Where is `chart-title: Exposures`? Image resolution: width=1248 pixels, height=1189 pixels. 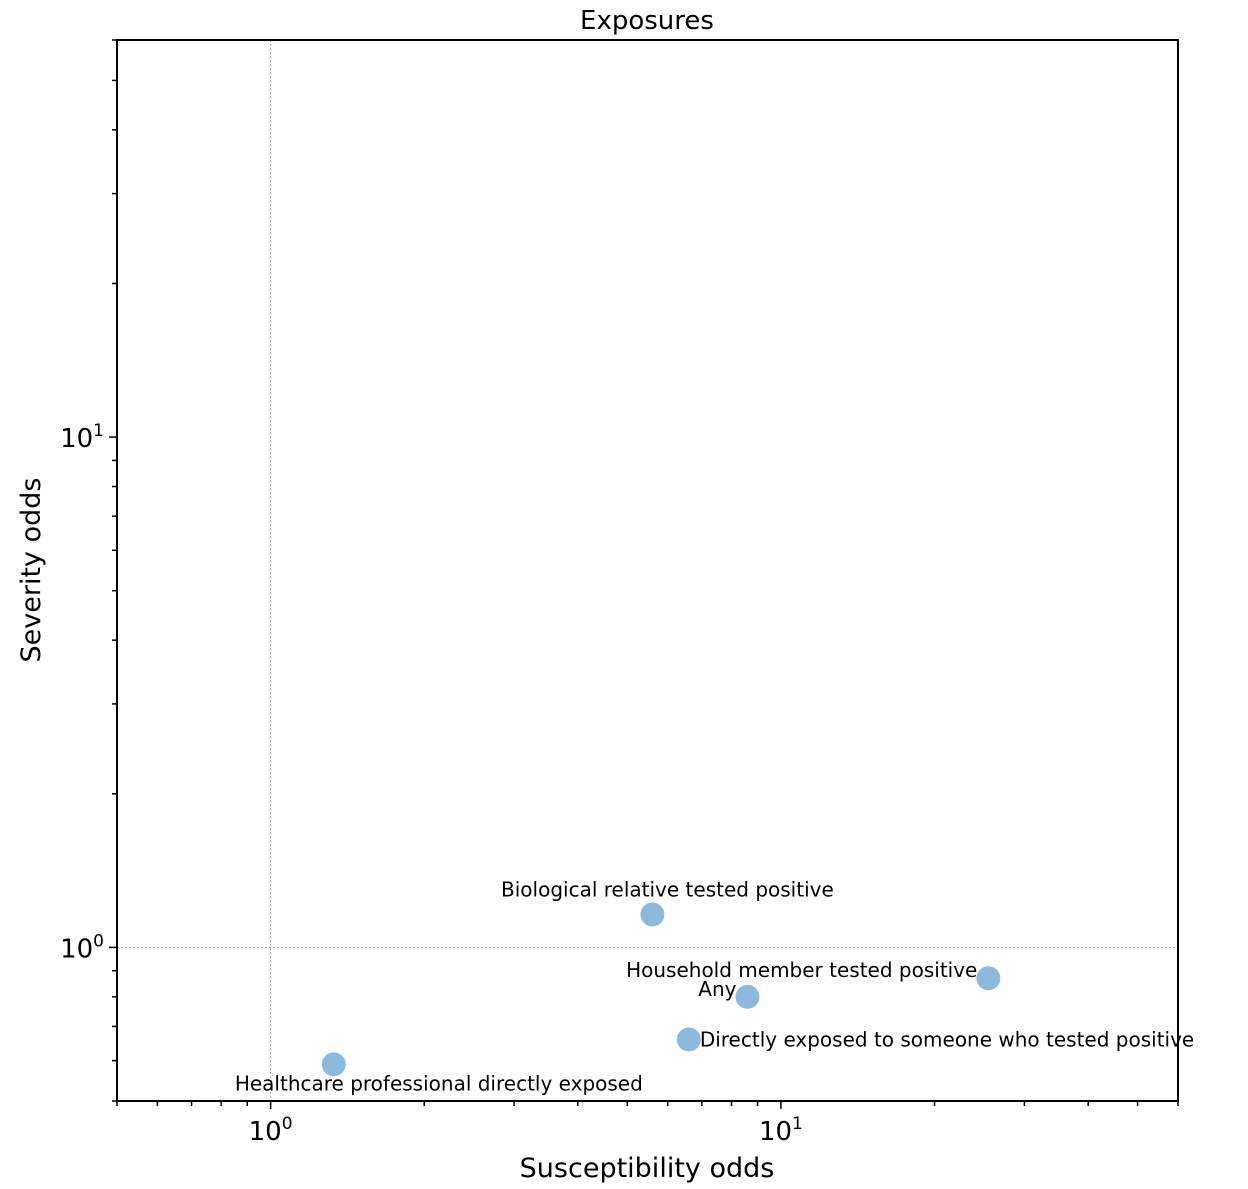
chart-title: Exposures is located at coordinates (647, 21).